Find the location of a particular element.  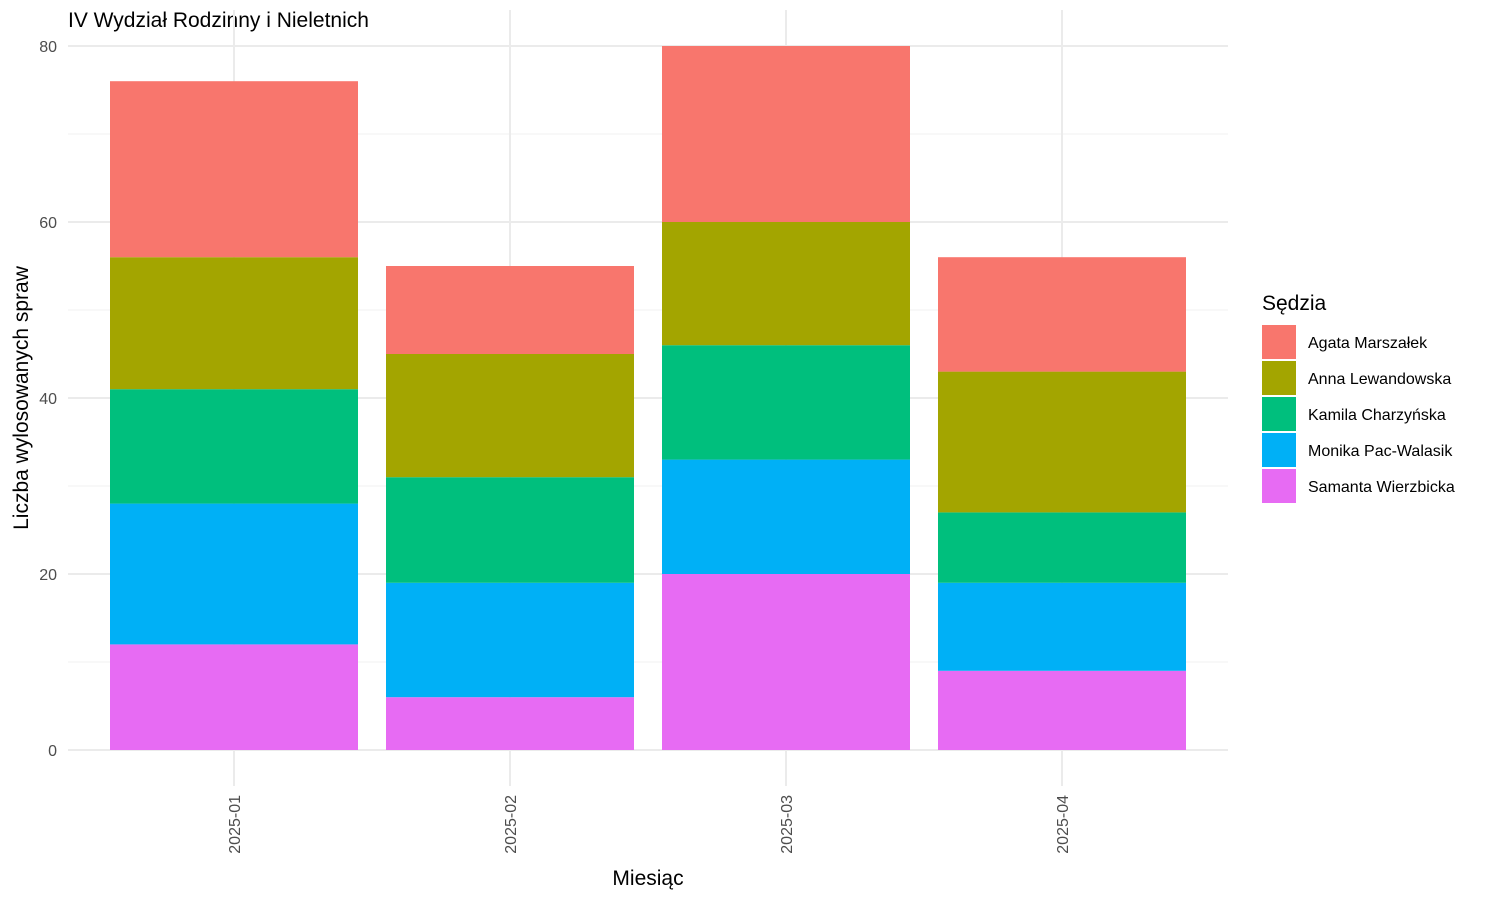

x-tick-label: 2025-02 is located at coordinates (511, 824).